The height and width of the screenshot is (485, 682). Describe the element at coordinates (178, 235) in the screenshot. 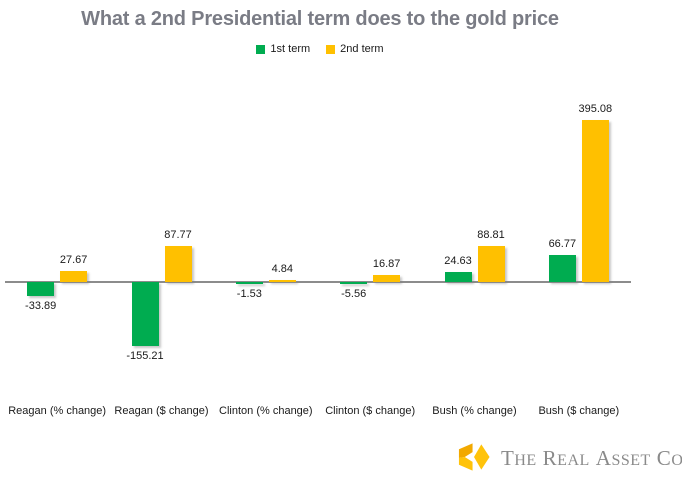

I see `value-label-2nd-term-reagan-change: 87.77` at that location.